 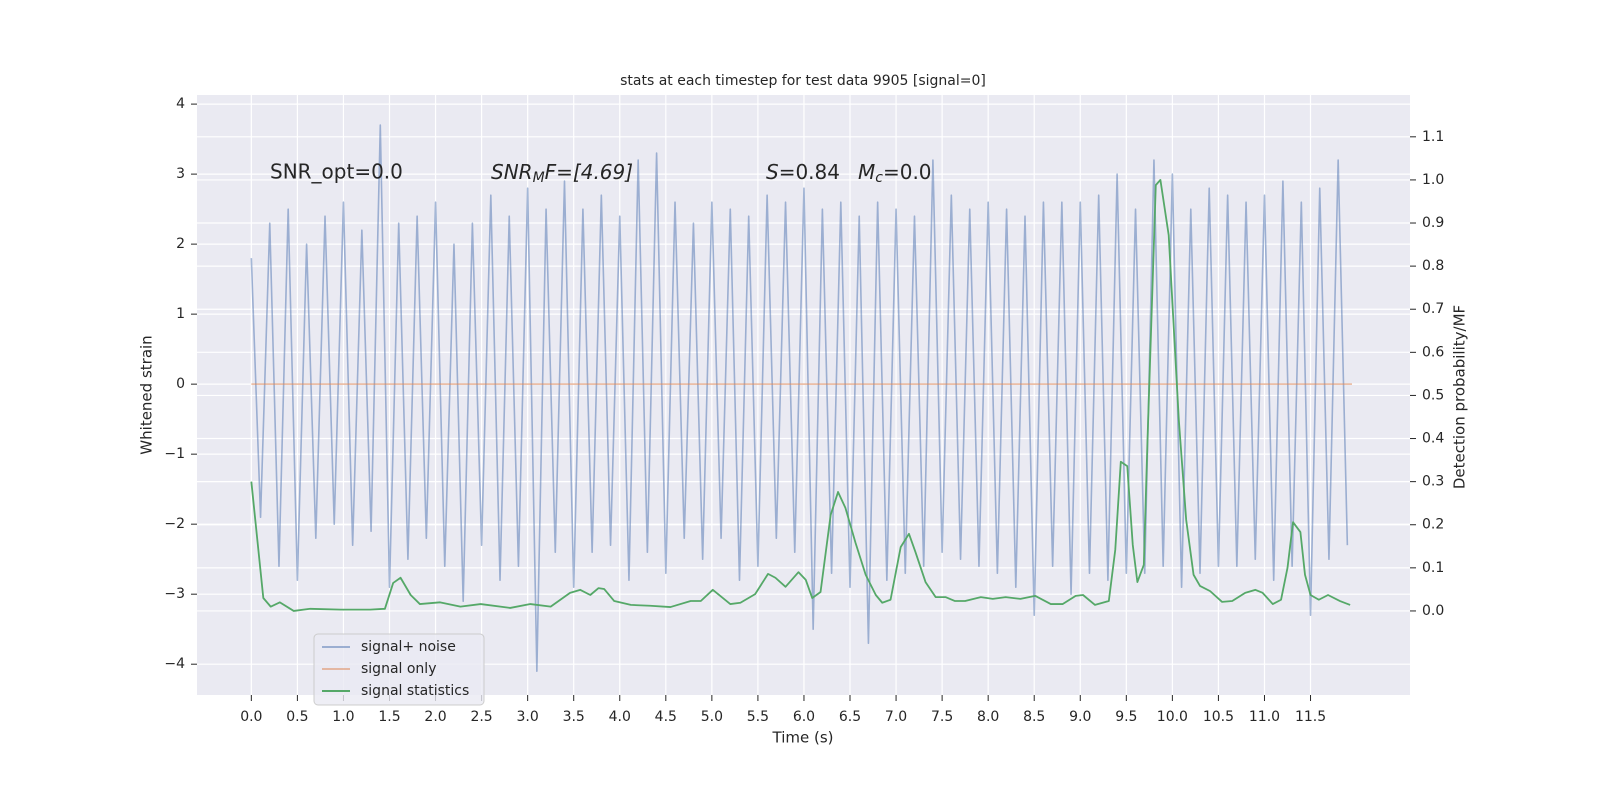 I want to click on x-tick-label: 2.5, so click(x=481, y=717).